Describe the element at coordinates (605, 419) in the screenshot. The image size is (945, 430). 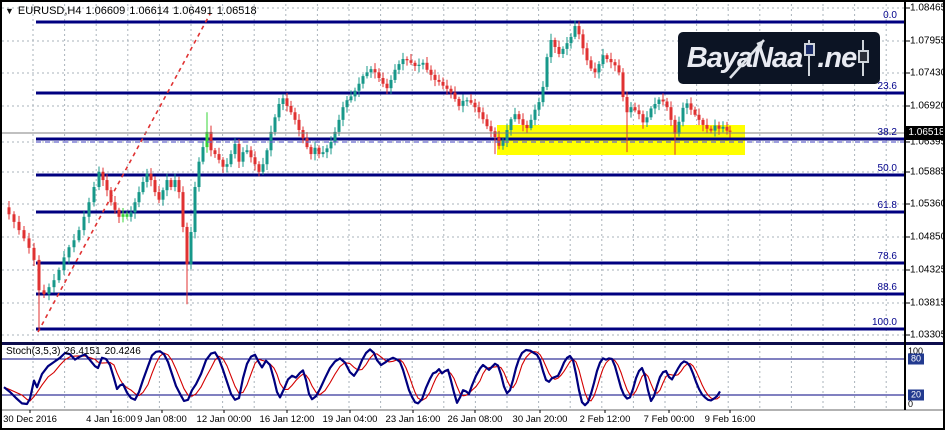
I see `time-axis-label: 2 Feb 12:00` at that location.